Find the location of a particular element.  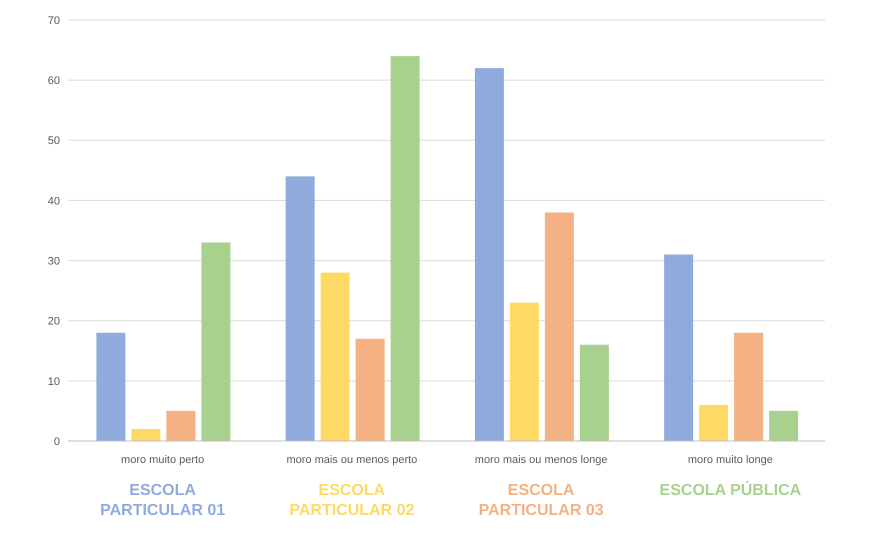

x-tick-label: moro muito perto is located at coordinates (162, 460).